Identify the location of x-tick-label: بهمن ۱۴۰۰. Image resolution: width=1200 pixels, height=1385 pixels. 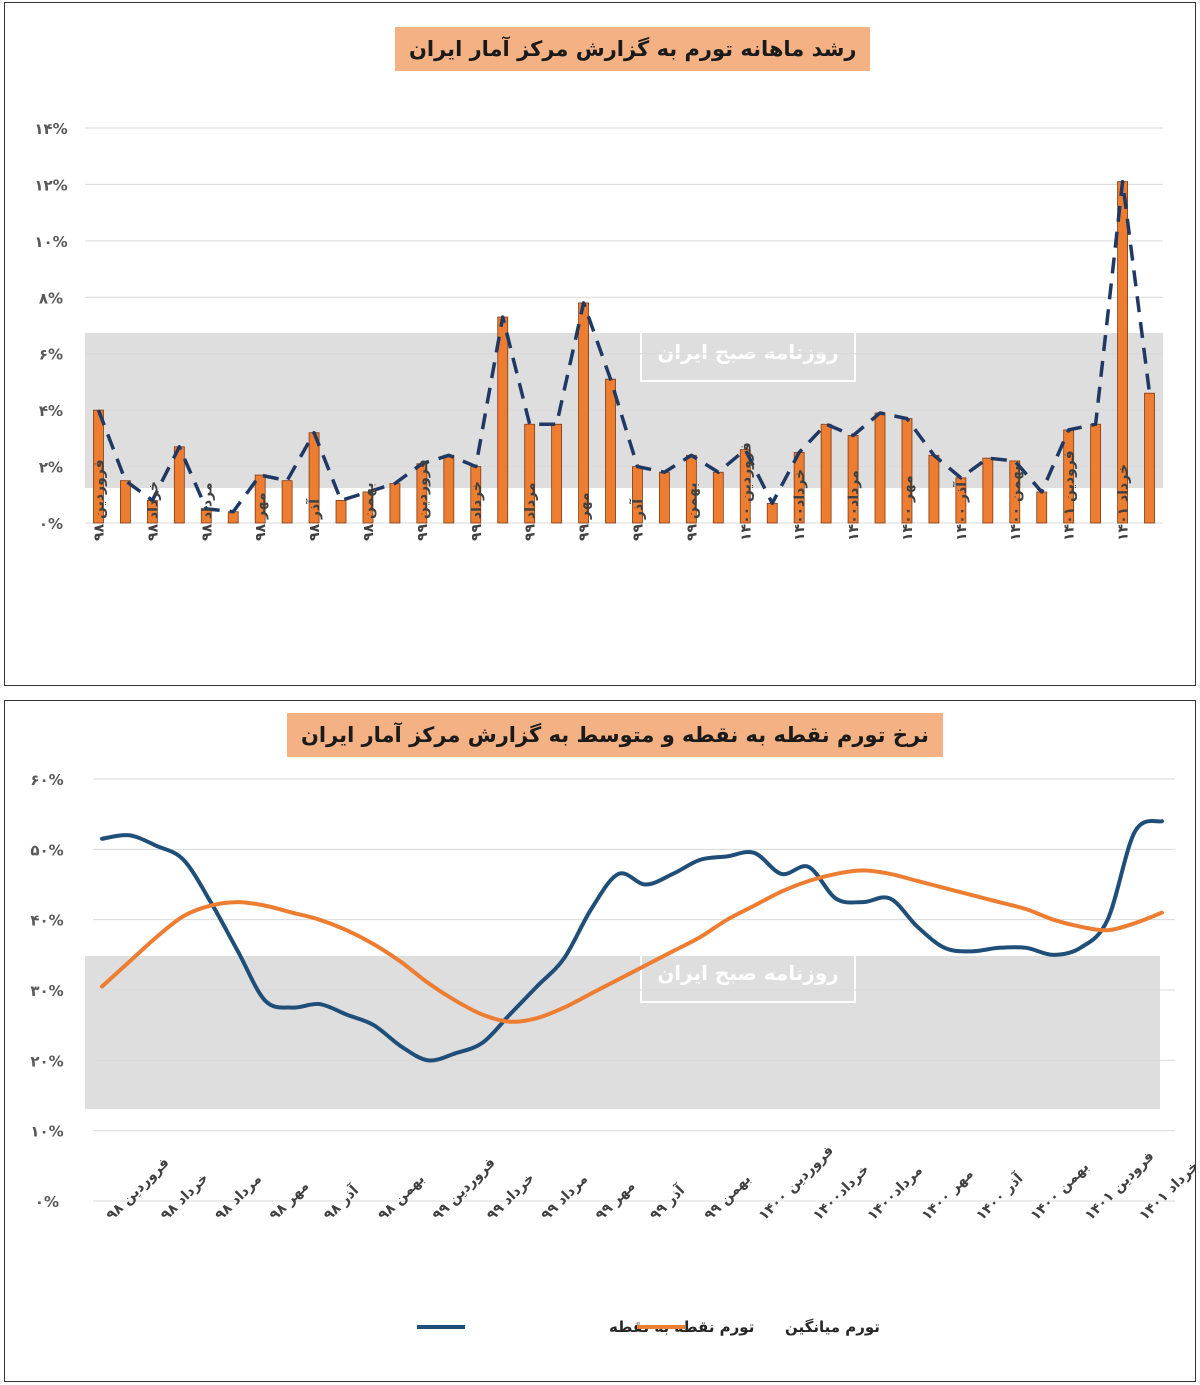
(1016, 503).